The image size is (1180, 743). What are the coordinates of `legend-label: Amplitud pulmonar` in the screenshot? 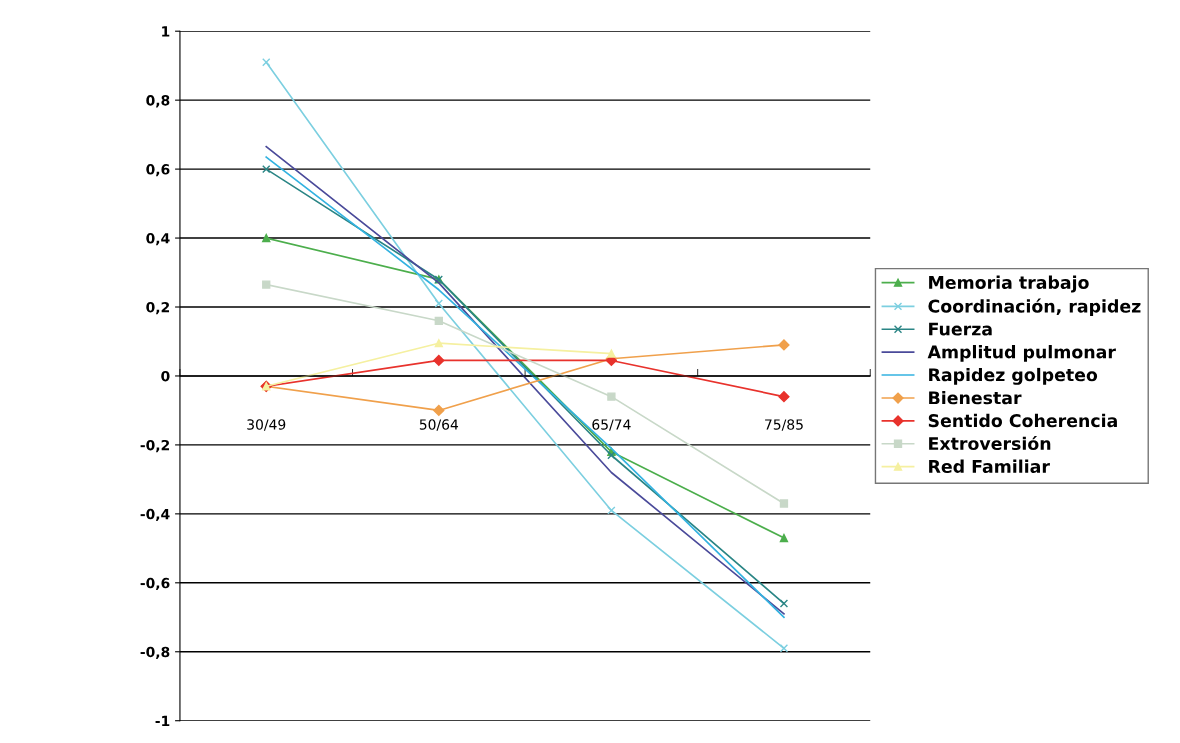 It's located at (1021, 353).